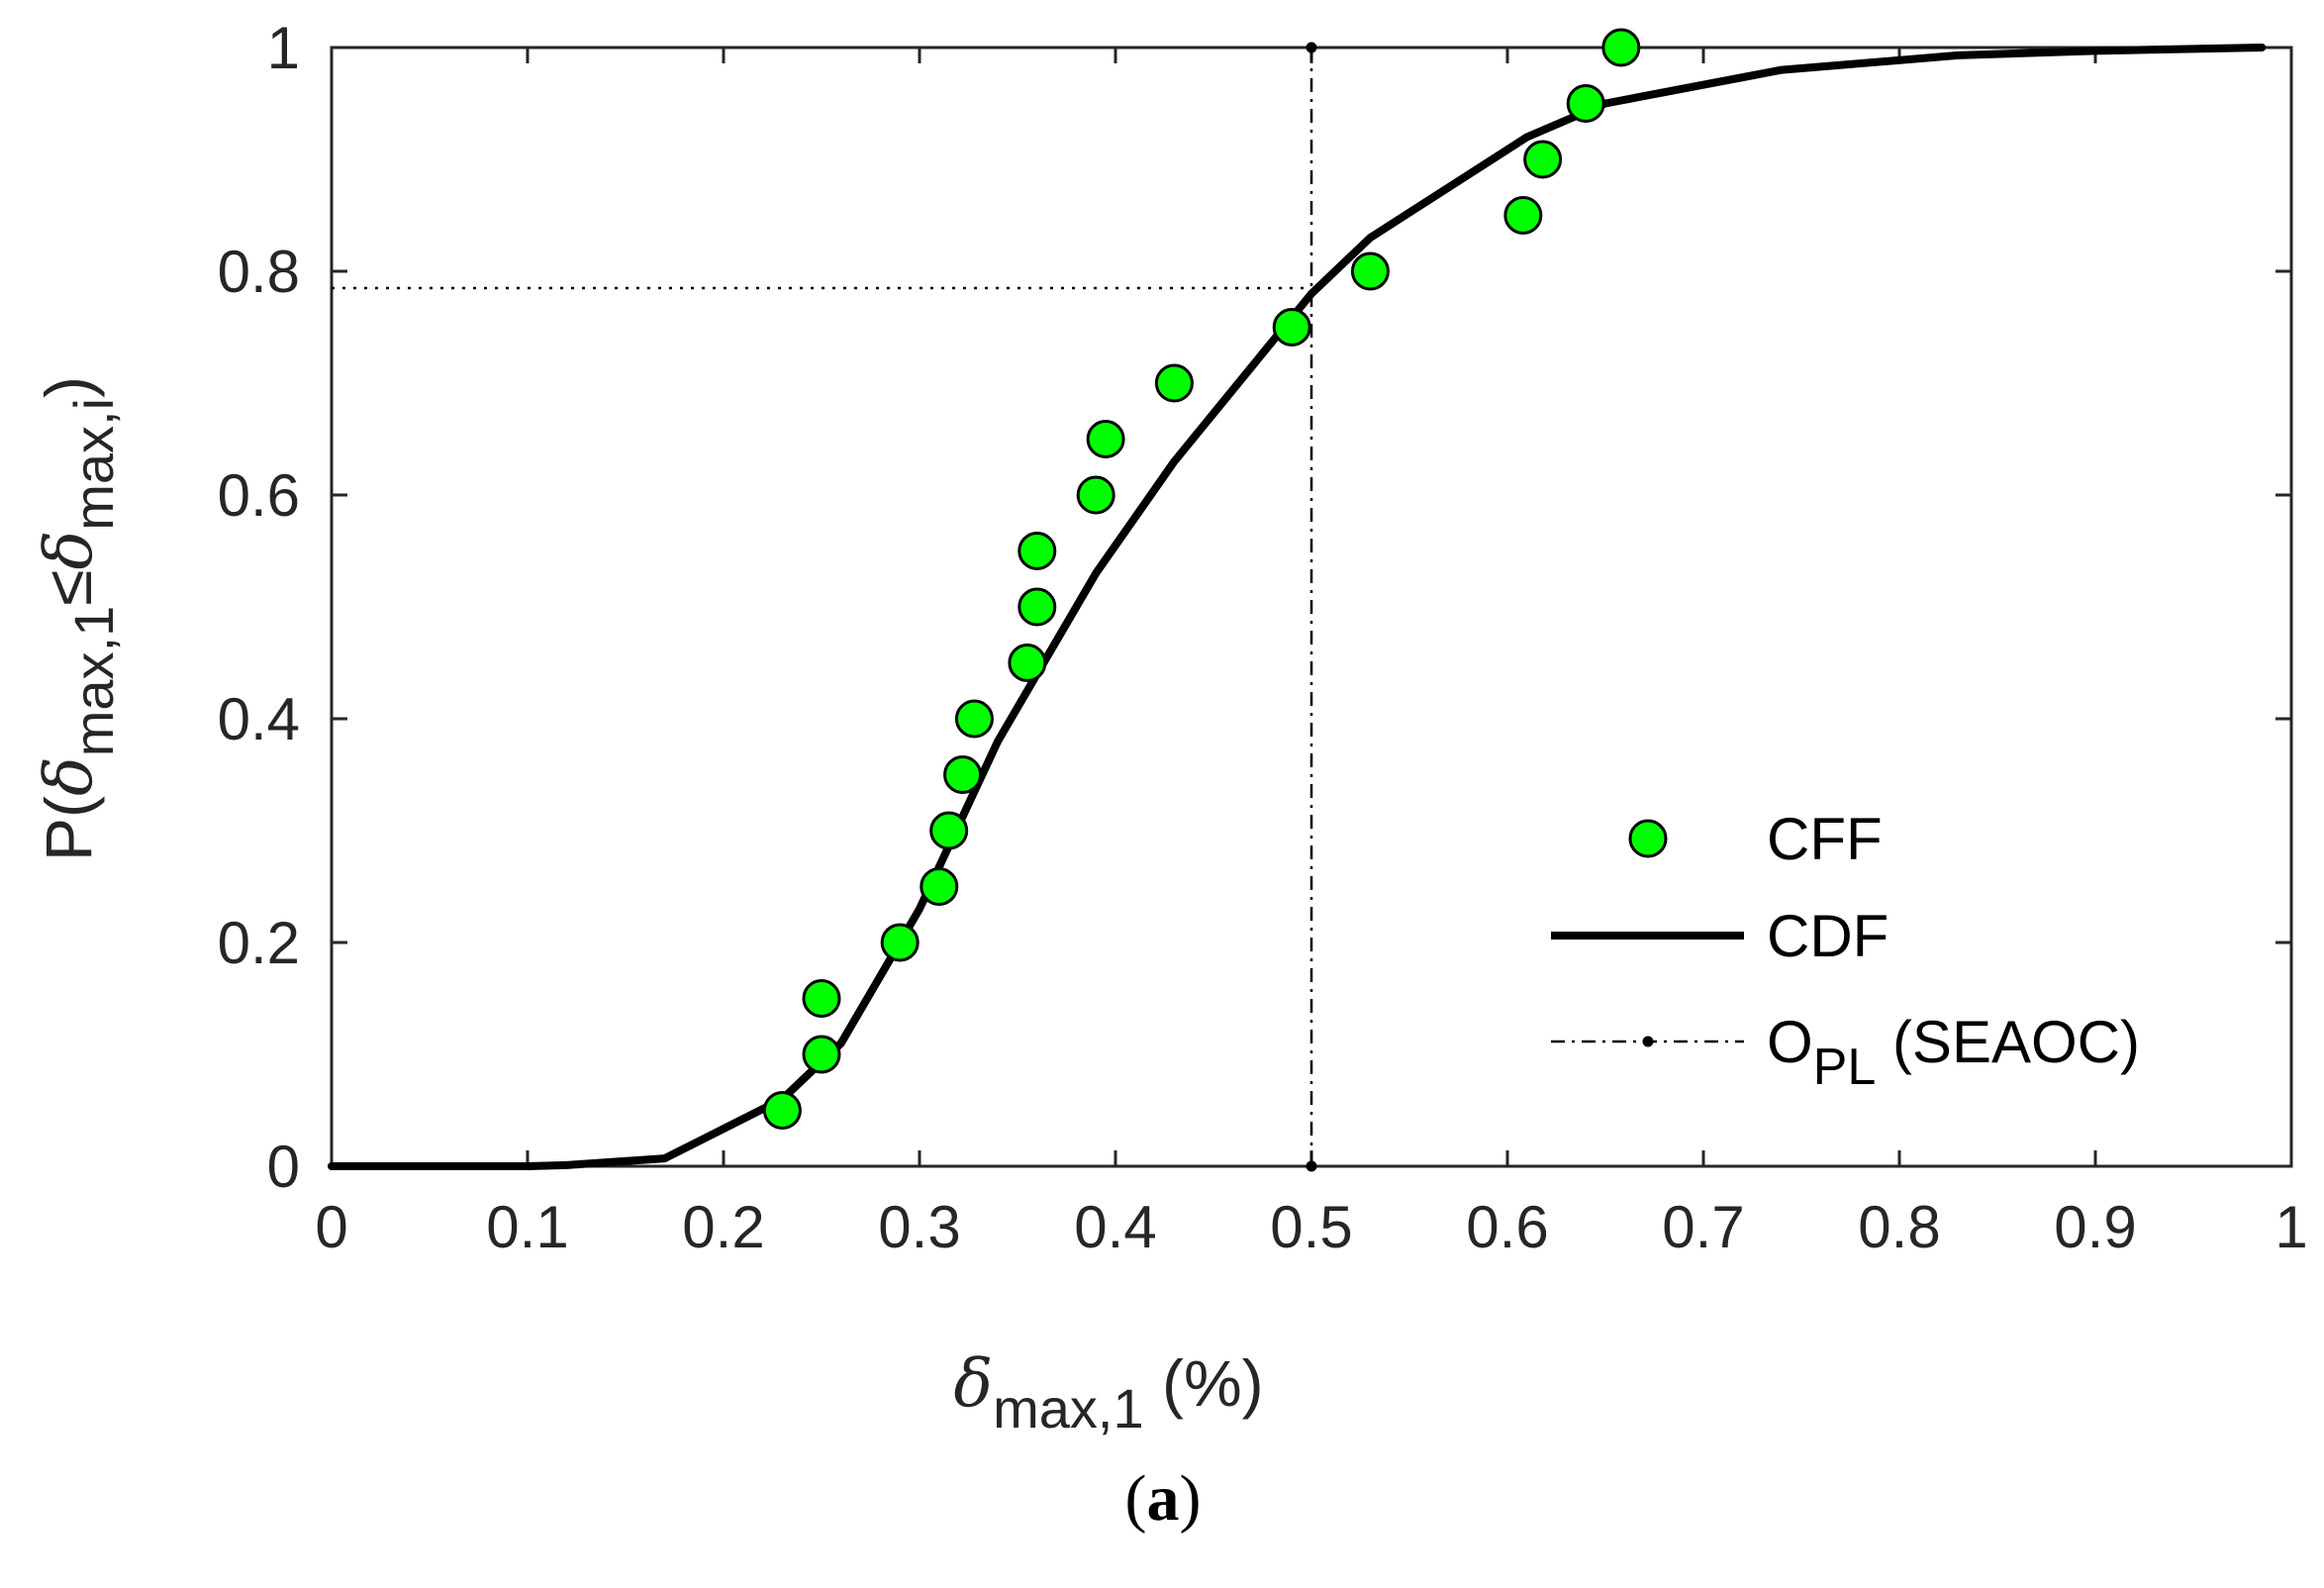 Image resolution: width=2324 pixels, height=1588 pixels. Describe the element at coordinates (1899, 1227) in the screenshot. I see `x-tick-label: 0.8` at that location.